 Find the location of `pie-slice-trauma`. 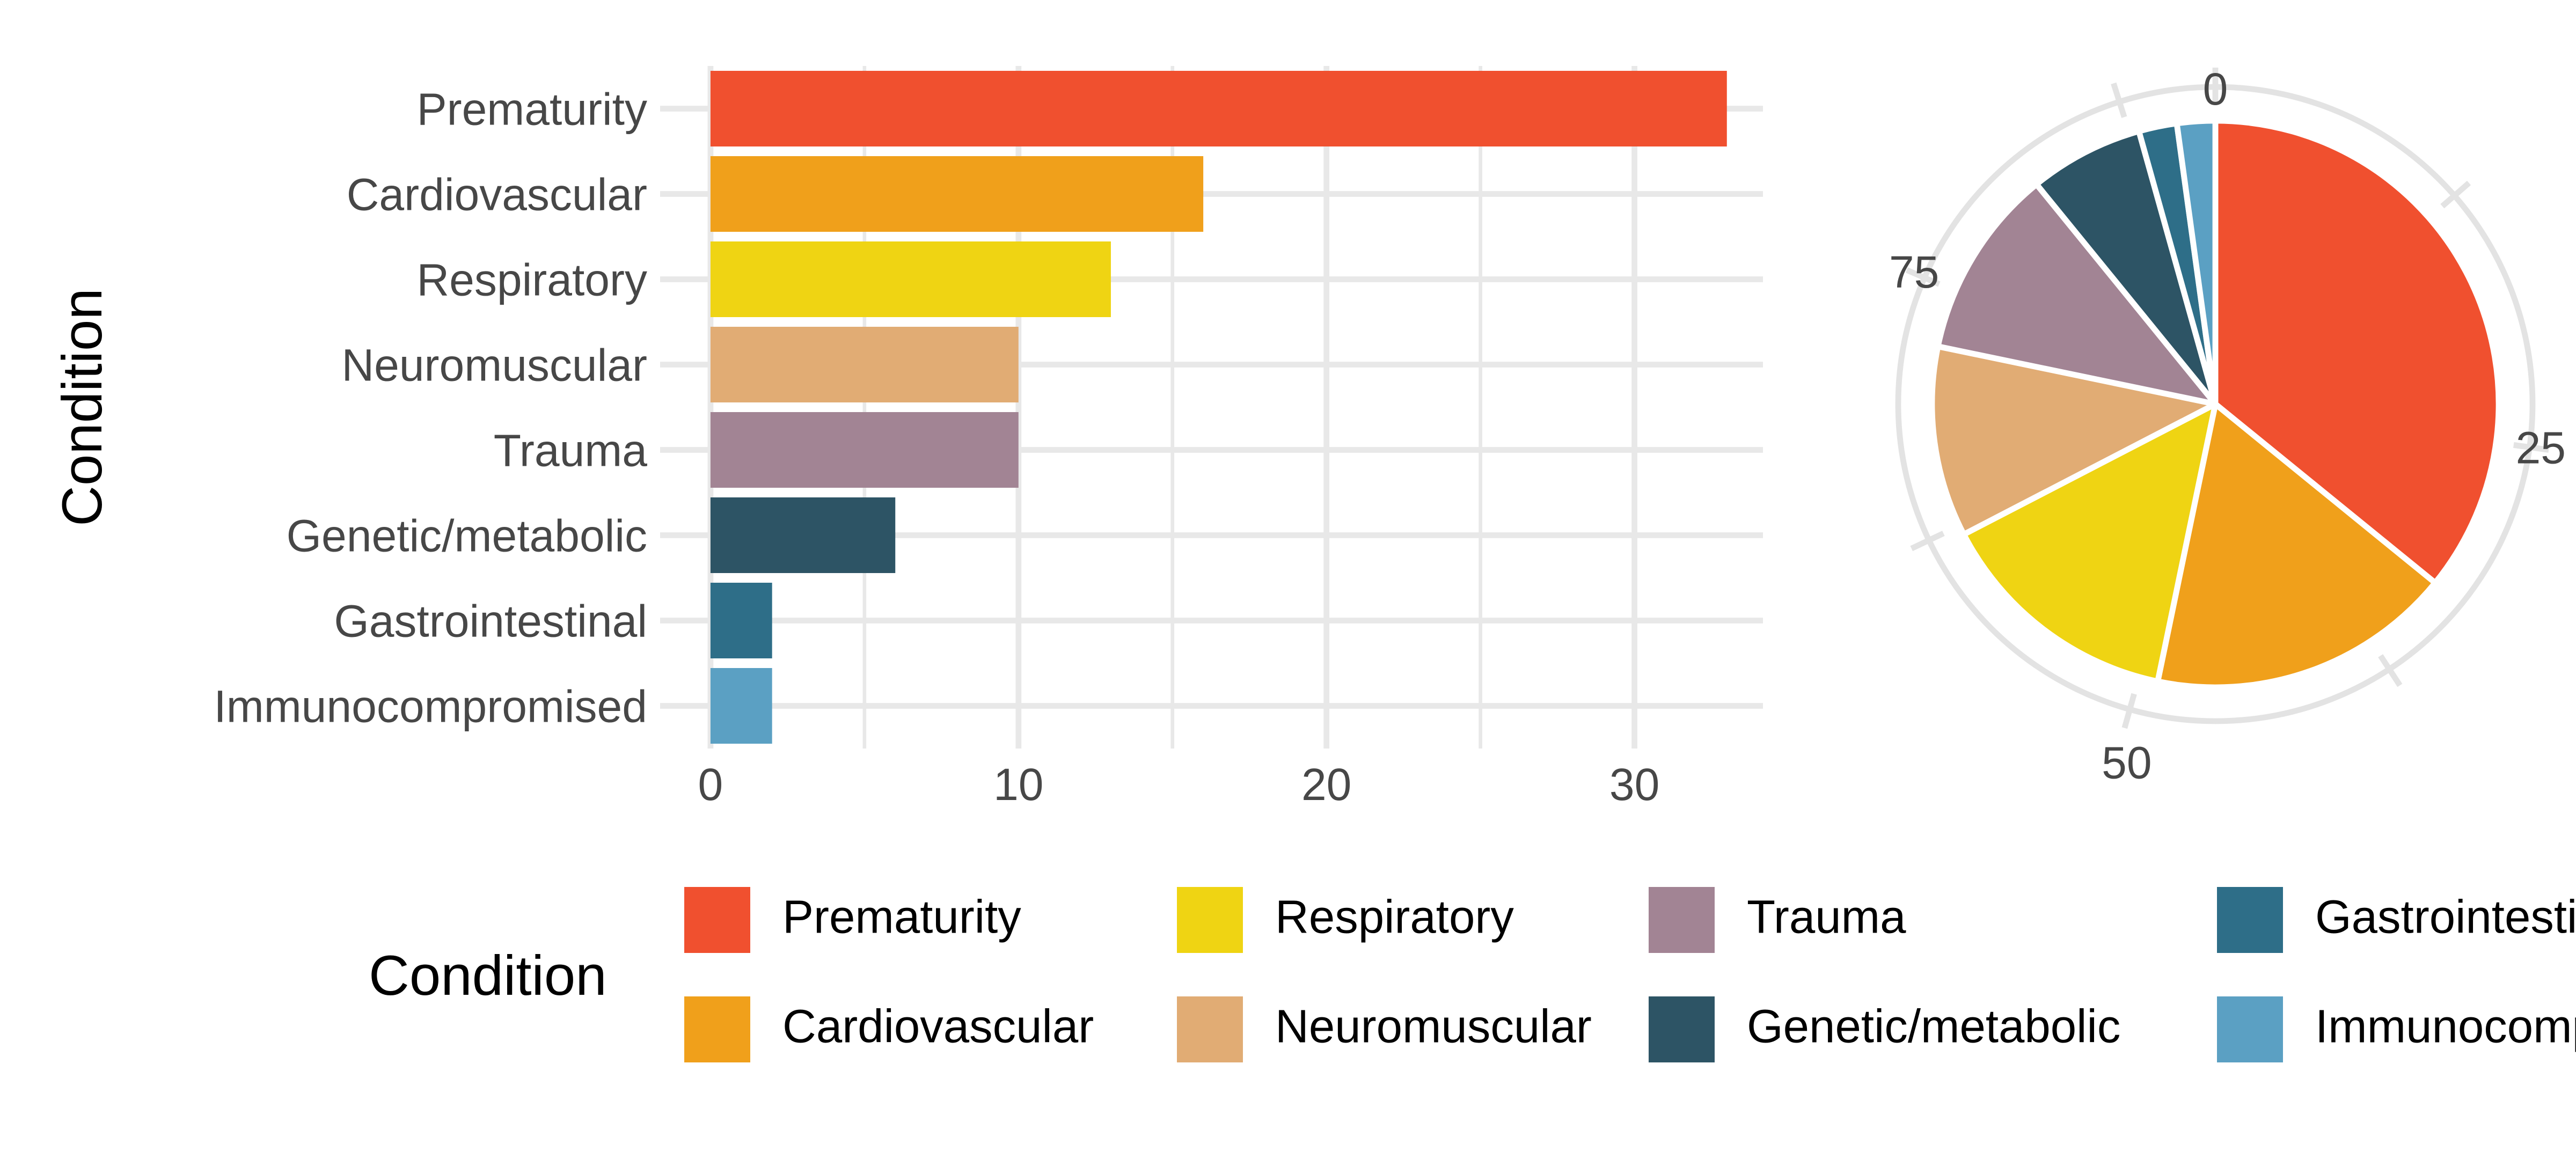

pie-slice-trauma is located at coordinates (2077, 294).